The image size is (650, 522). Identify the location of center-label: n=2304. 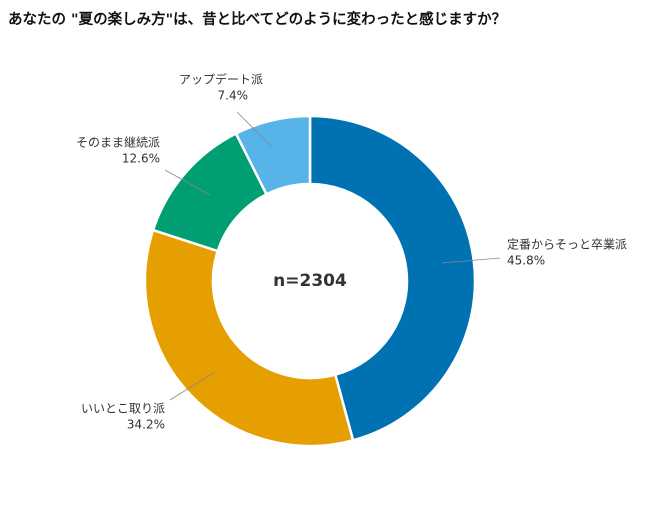
(310, 281).